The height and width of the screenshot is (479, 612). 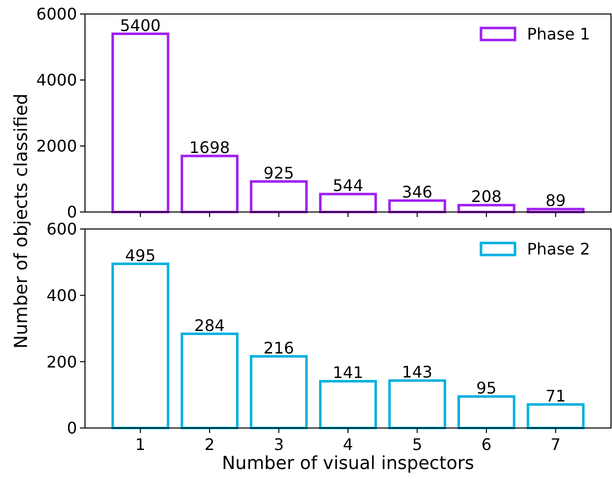 I want to click on y-axis-title: Number of objects classified, so click(x=21, y=221).